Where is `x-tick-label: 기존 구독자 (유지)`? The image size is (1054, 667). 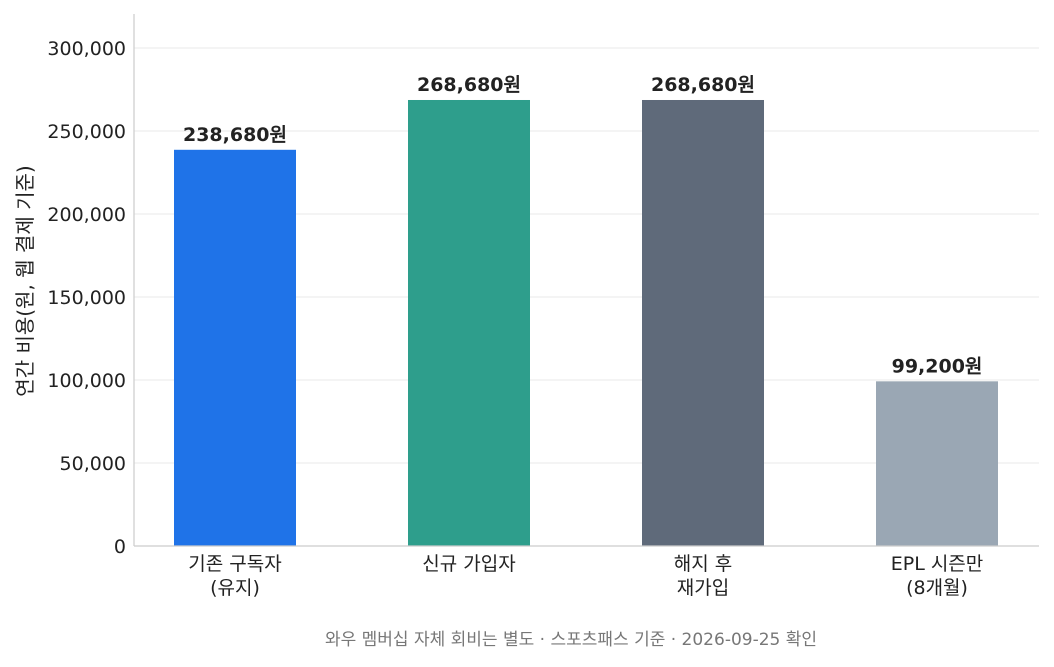 x-tick-label: 기존 구독자 (유지) is located at coordinates (234, 576).